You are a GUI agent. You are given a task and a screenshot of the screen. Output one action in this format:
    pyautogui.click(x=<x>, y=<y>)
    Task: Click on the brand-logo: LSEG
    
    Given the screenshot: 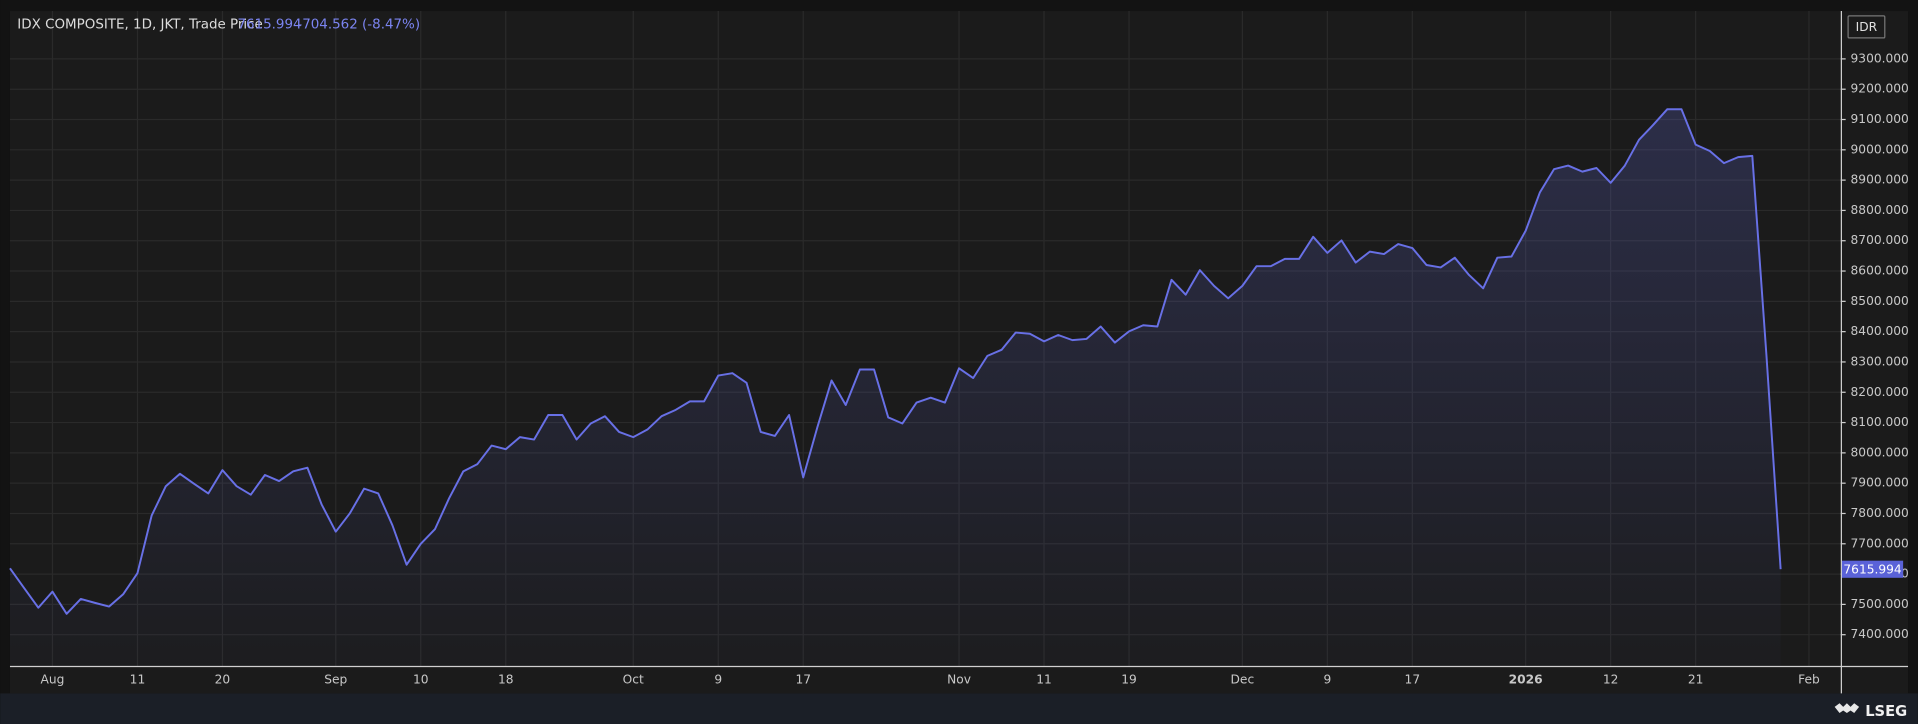 What is the action you would take?
    pyautogui.click(x=1870, y=711)
    